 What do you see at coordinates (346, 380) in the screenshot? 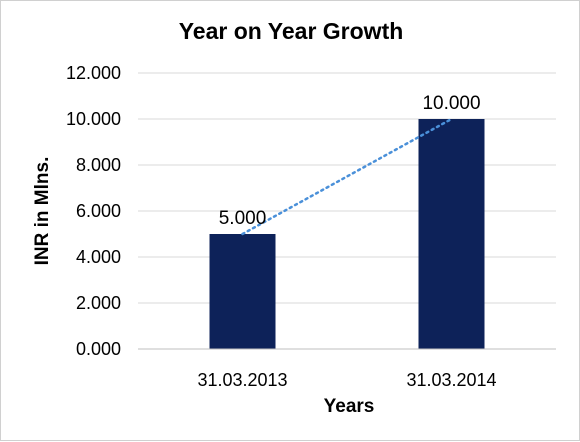
I see `x-tick-labels: 31.03.2013 31.03.2014` at bounding box center [346, 380].